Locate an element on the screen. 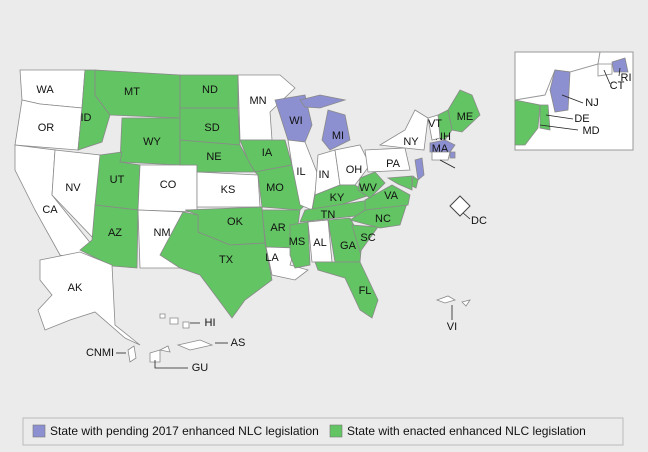  state-label: AL is located at coordinates (319, 243).